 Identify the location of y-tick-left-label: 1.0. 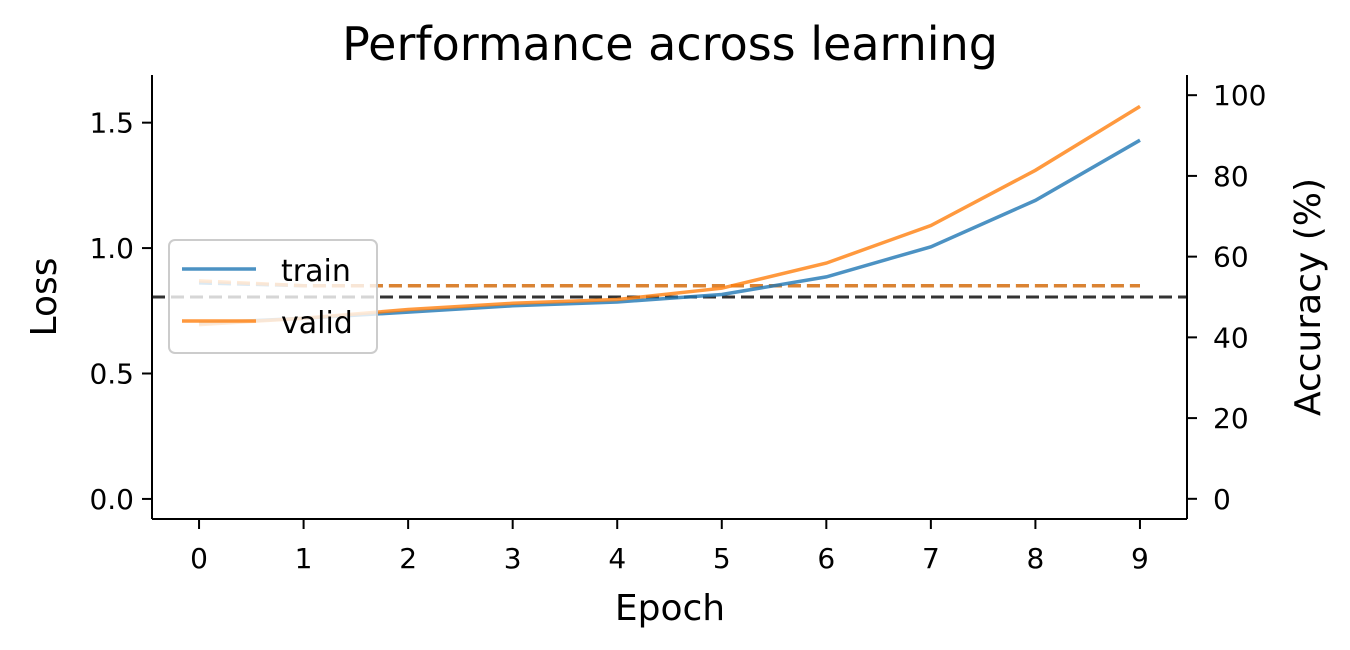
(111, 248).